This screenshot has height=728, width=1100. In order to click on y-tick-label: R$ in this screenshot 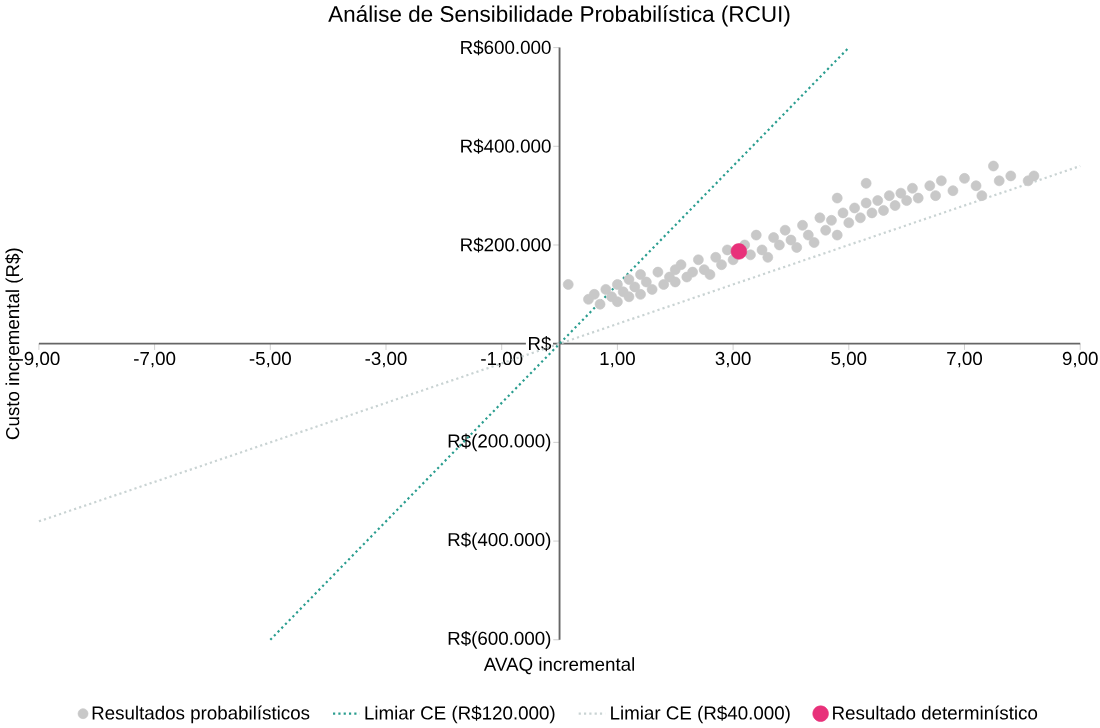, I will do `click(540, 344)`.